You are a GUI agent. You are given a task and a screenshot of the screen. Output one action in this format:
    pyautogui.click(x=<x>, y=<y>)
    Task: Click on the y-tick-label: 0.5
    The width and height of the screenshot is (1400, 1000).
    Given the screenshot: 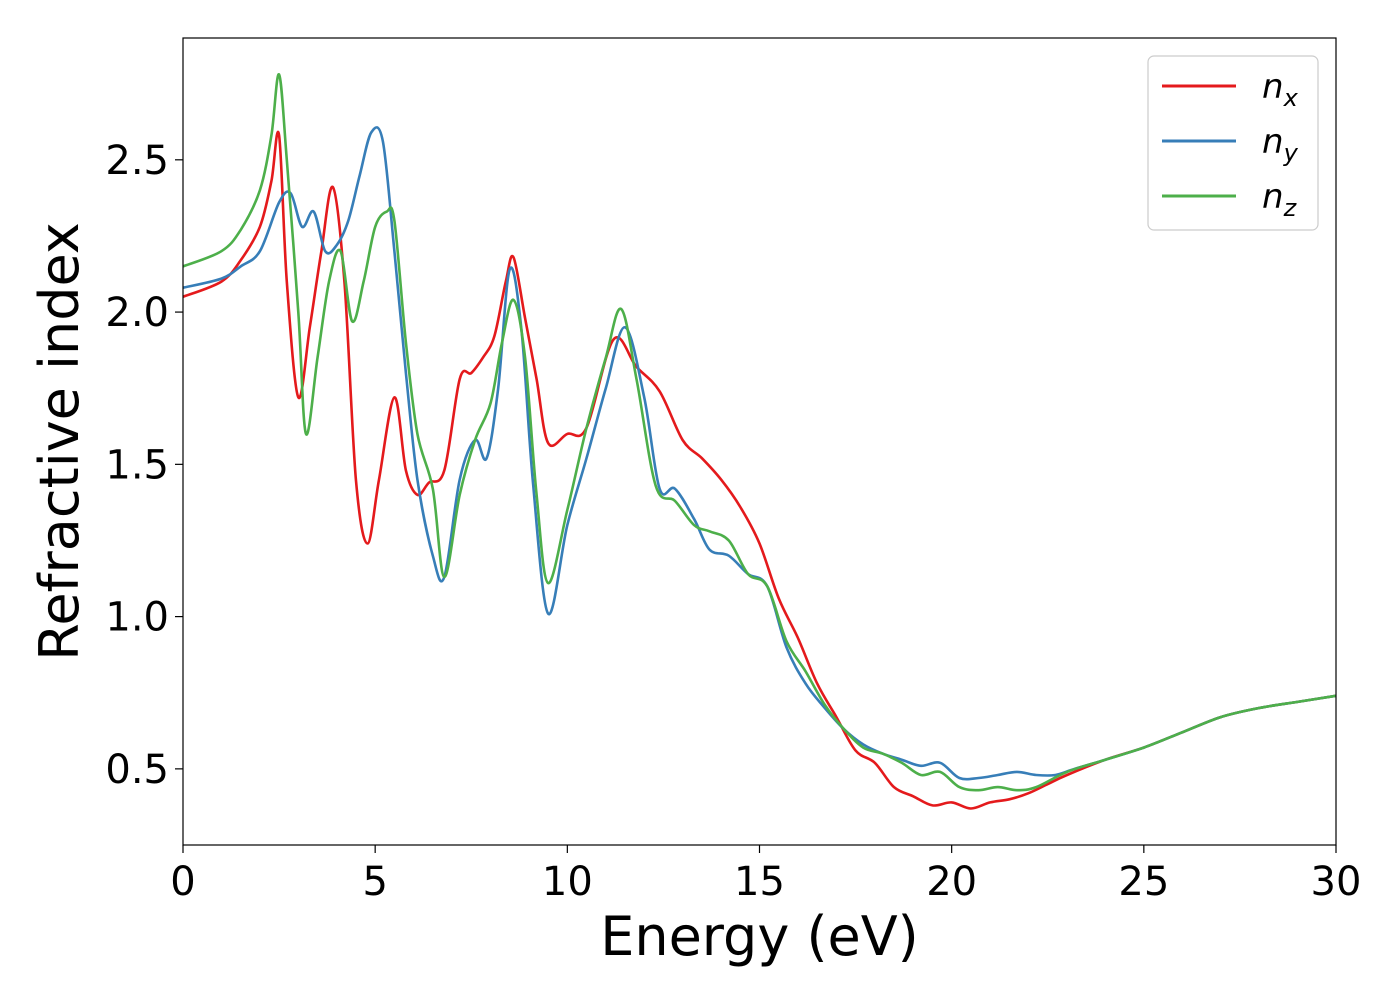 What is the action you would take?
    pyautogui.click(x=137, y=770)
    